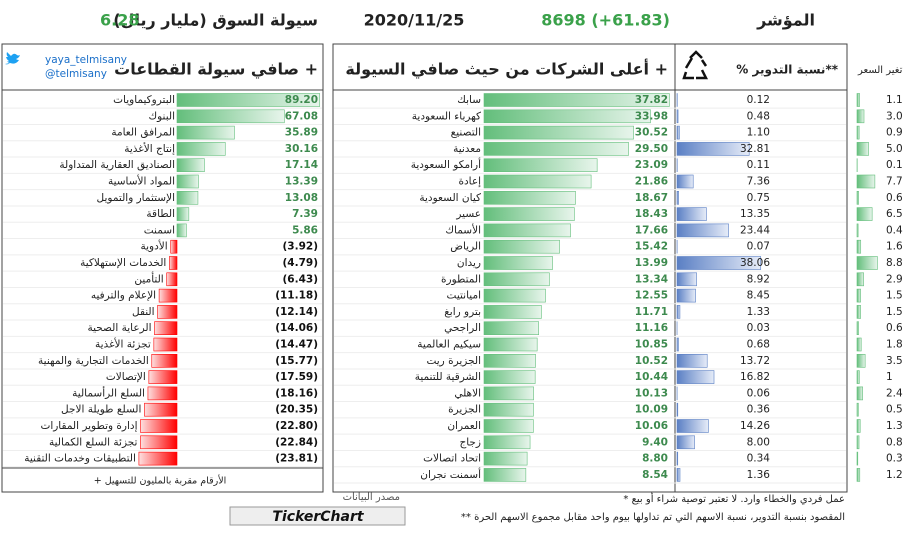  Describe the element at coordinates (758, 133) in the screenshot. I see `turnover-value: 1.10` at that location.